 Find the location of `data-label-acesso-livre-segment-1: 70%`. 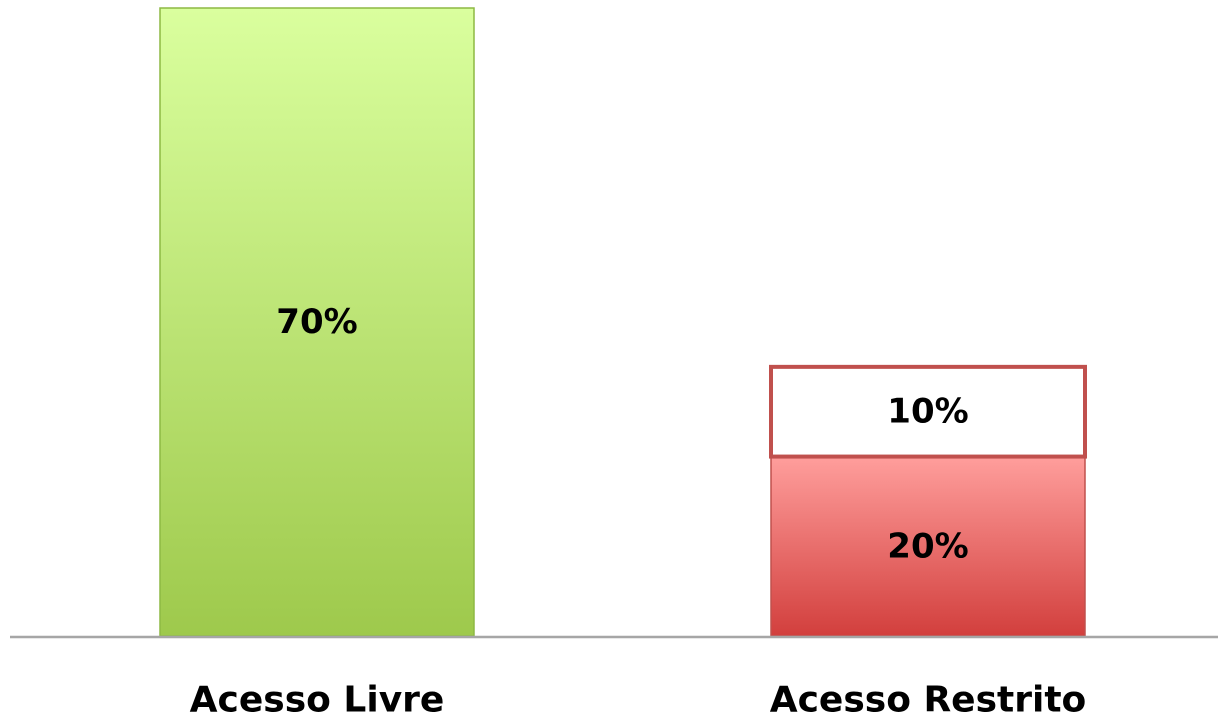

data-label-acesso-livre-segment-1: 70% is located at coordinates (316, 322).